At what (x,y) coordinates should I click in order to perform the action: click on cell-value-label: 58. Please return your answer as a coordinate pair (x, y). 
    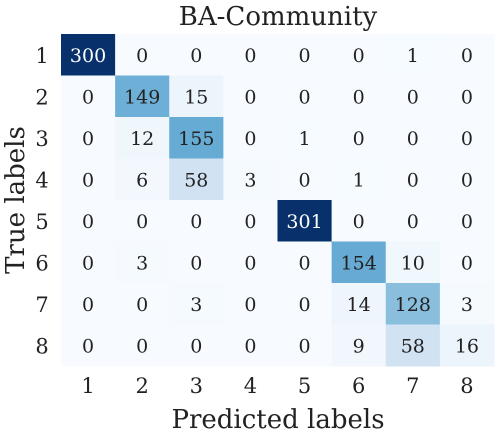
    Looking at the image, I should click on (196, 180).